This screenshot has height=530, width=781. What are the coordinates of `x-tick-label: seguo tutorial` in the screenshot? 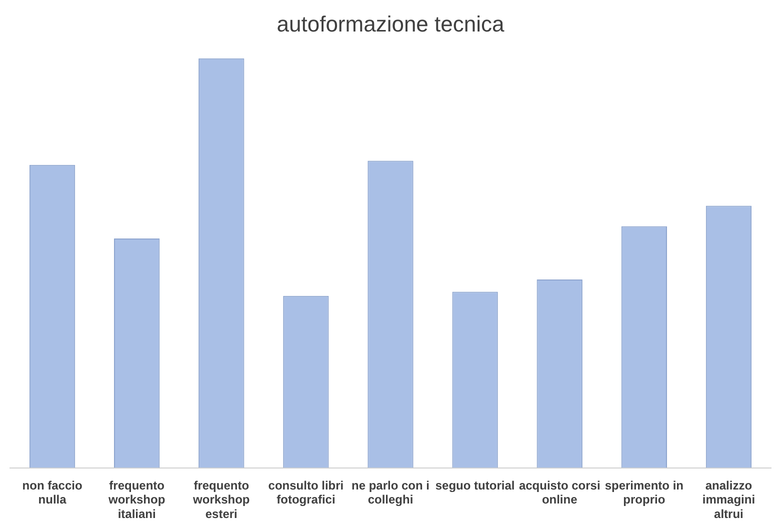 It's located at (475, 485).